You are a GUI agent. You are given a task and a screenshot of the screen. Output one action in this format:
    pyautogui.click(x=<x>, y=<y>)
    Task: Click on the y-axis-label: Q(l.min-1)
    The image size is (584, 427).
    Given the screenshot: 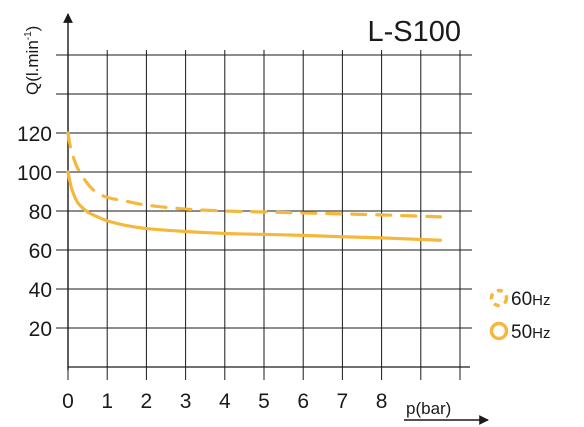 What is the action you would take?
    pyautogui.click(x=32, y=60)
    